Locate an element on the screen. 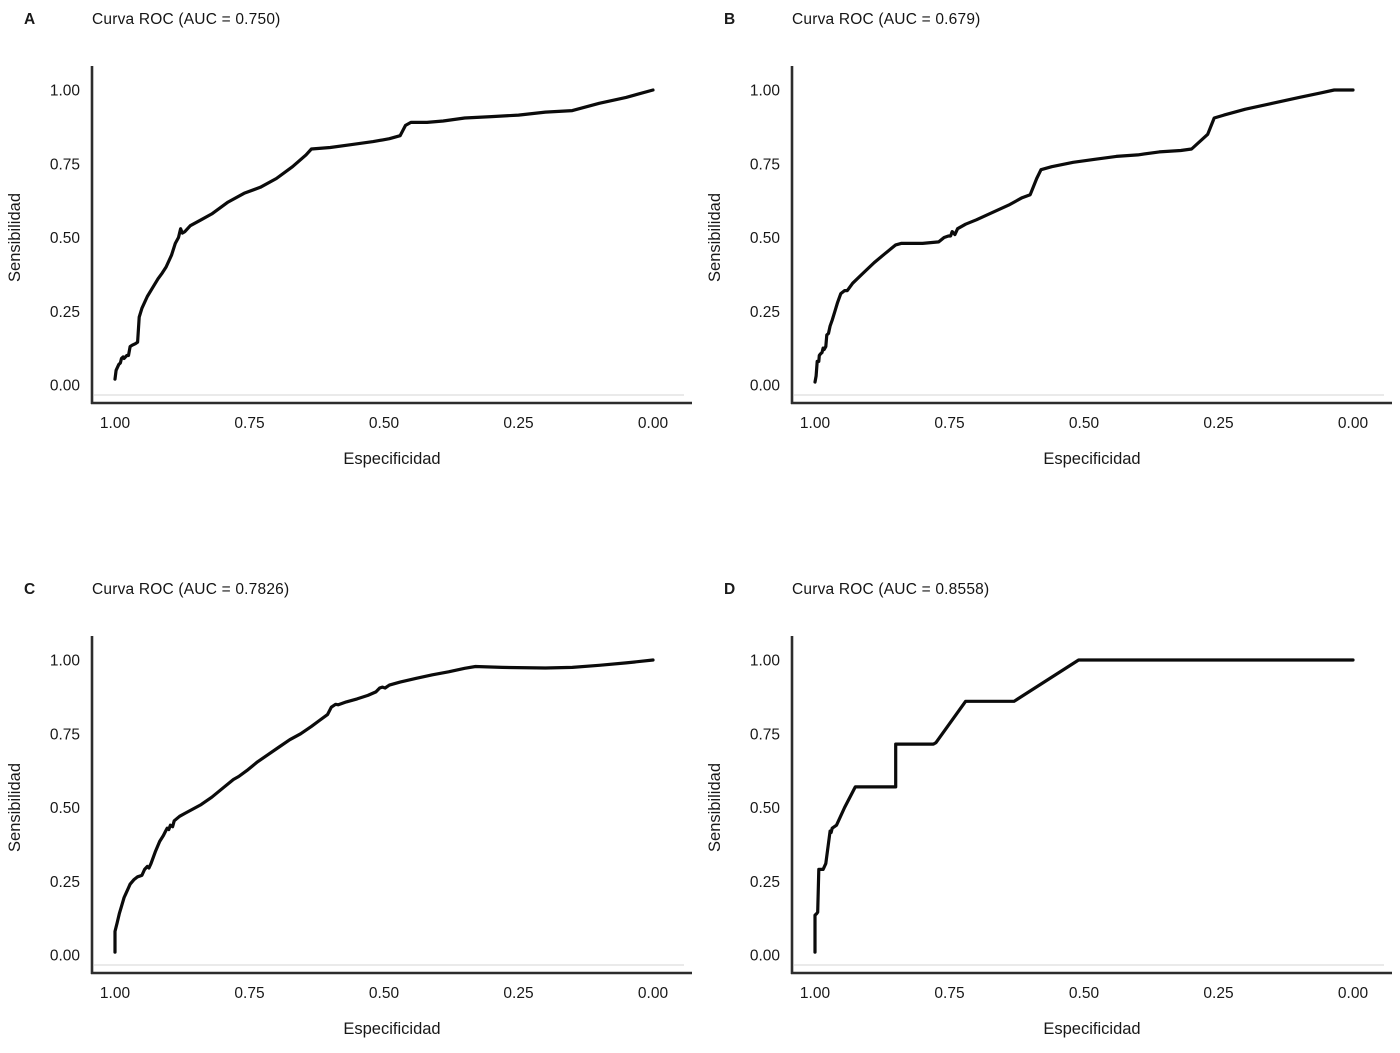  panel-letter: C is located at coordinates (30, 589).